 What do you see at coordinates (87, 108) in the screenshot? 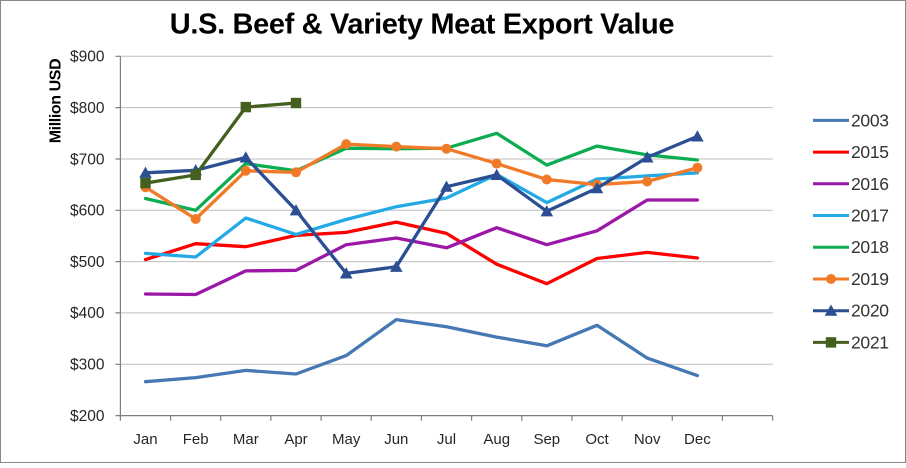
I see `svg-text: $800` at bounding box center [87, 108].